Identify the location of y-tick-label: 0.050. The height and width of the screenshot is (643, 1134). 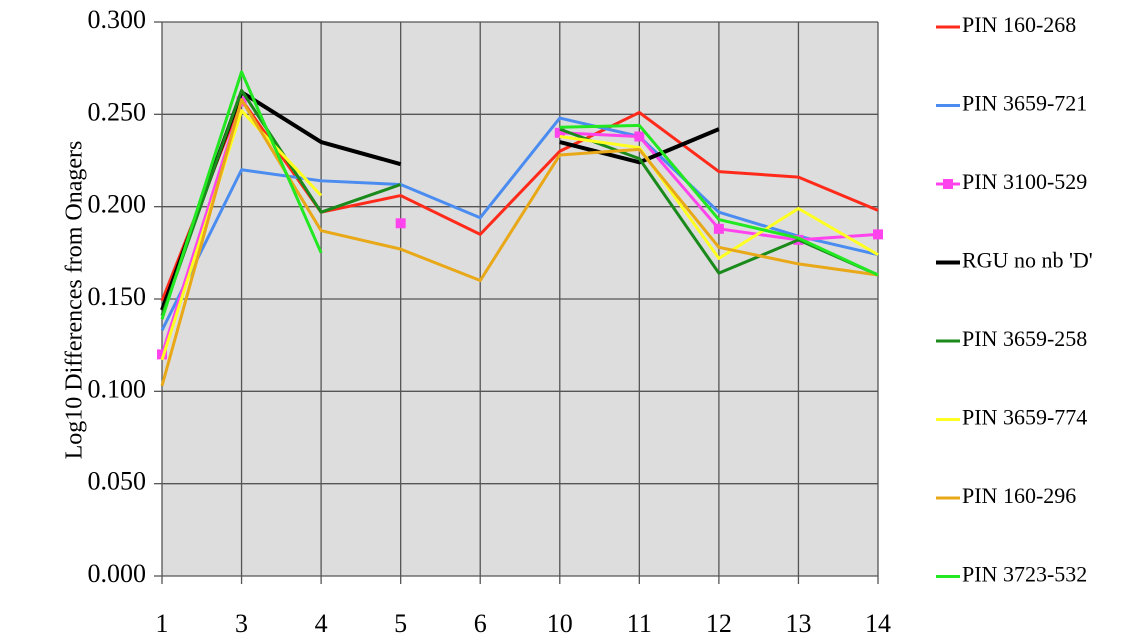
(117, 481).